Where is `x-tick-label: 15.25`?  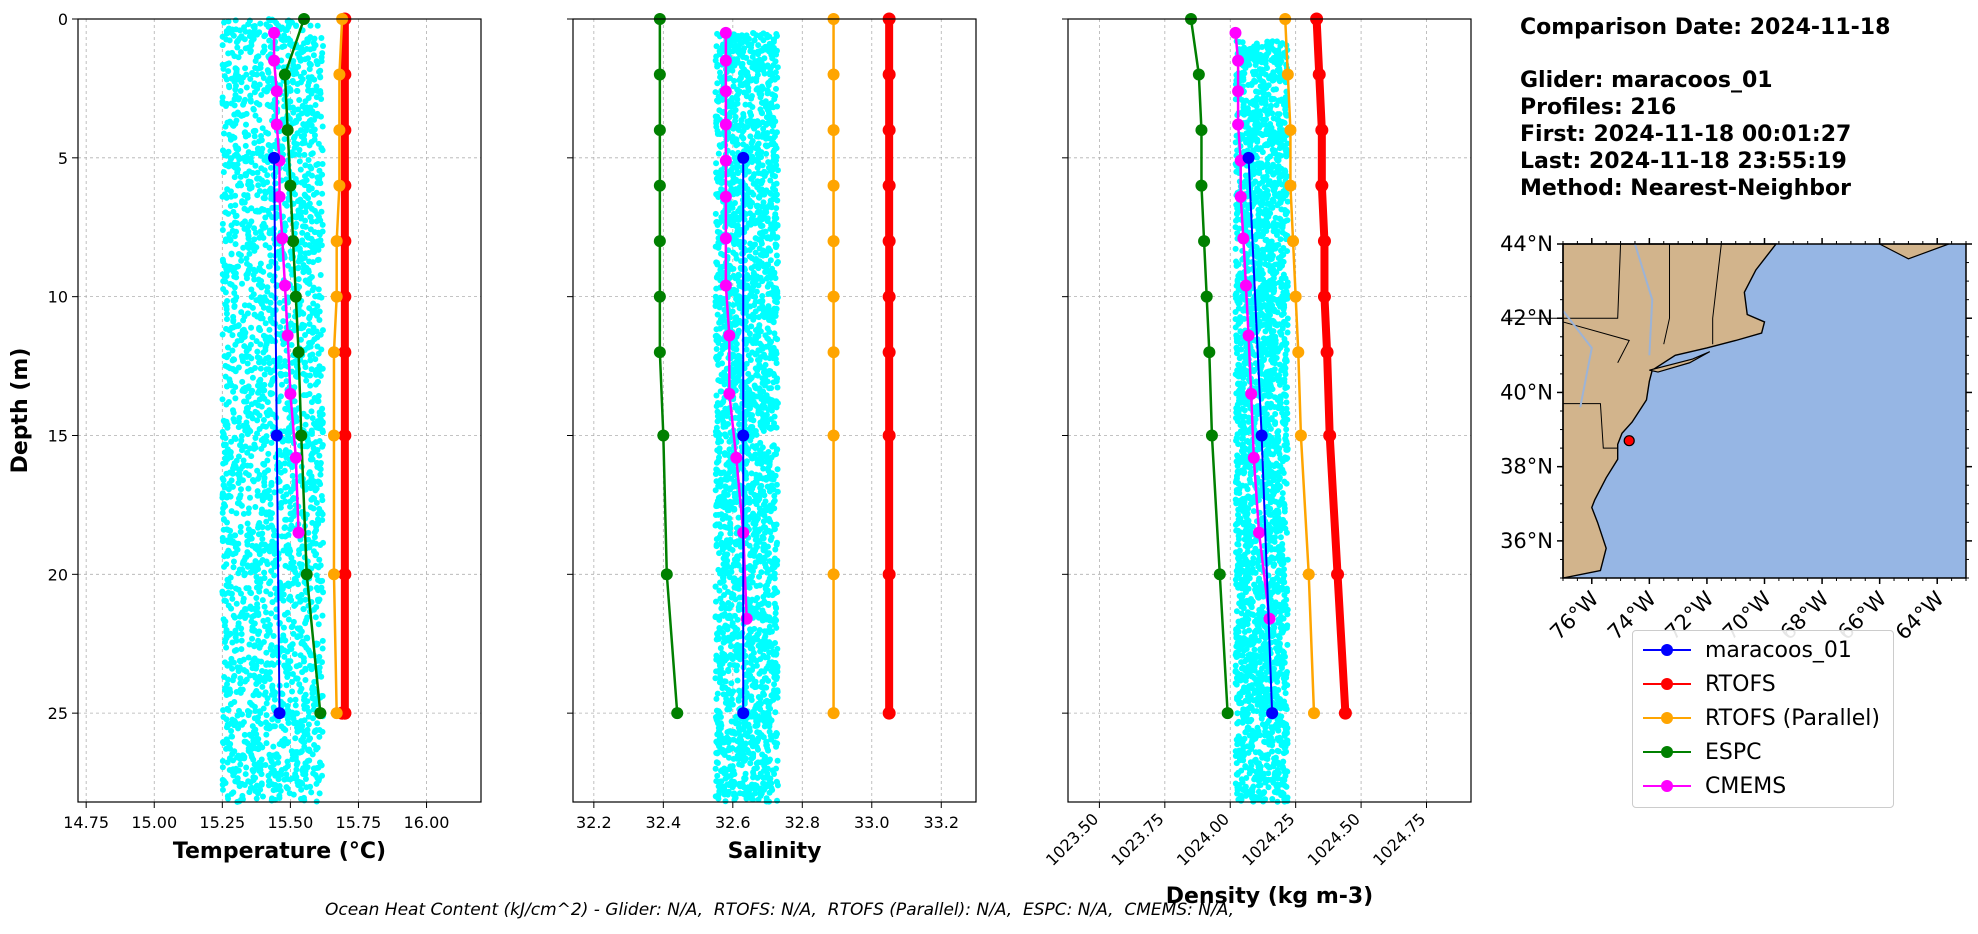 x-tick-label: 15.25 is located at coordinates (222, 822).